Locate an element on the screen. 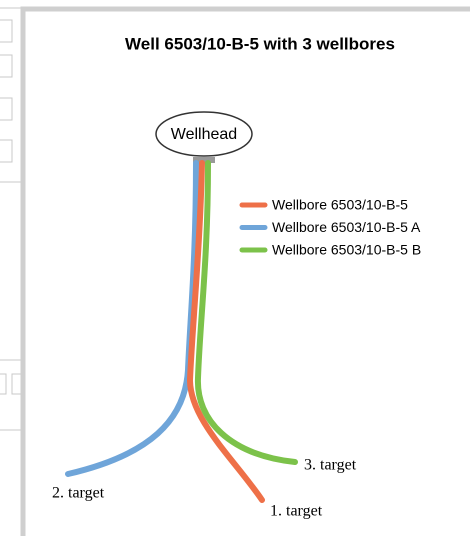  diagram-title: Well 6503/10-B-5 with 3 wellbores is located at coordinates (260, 43).